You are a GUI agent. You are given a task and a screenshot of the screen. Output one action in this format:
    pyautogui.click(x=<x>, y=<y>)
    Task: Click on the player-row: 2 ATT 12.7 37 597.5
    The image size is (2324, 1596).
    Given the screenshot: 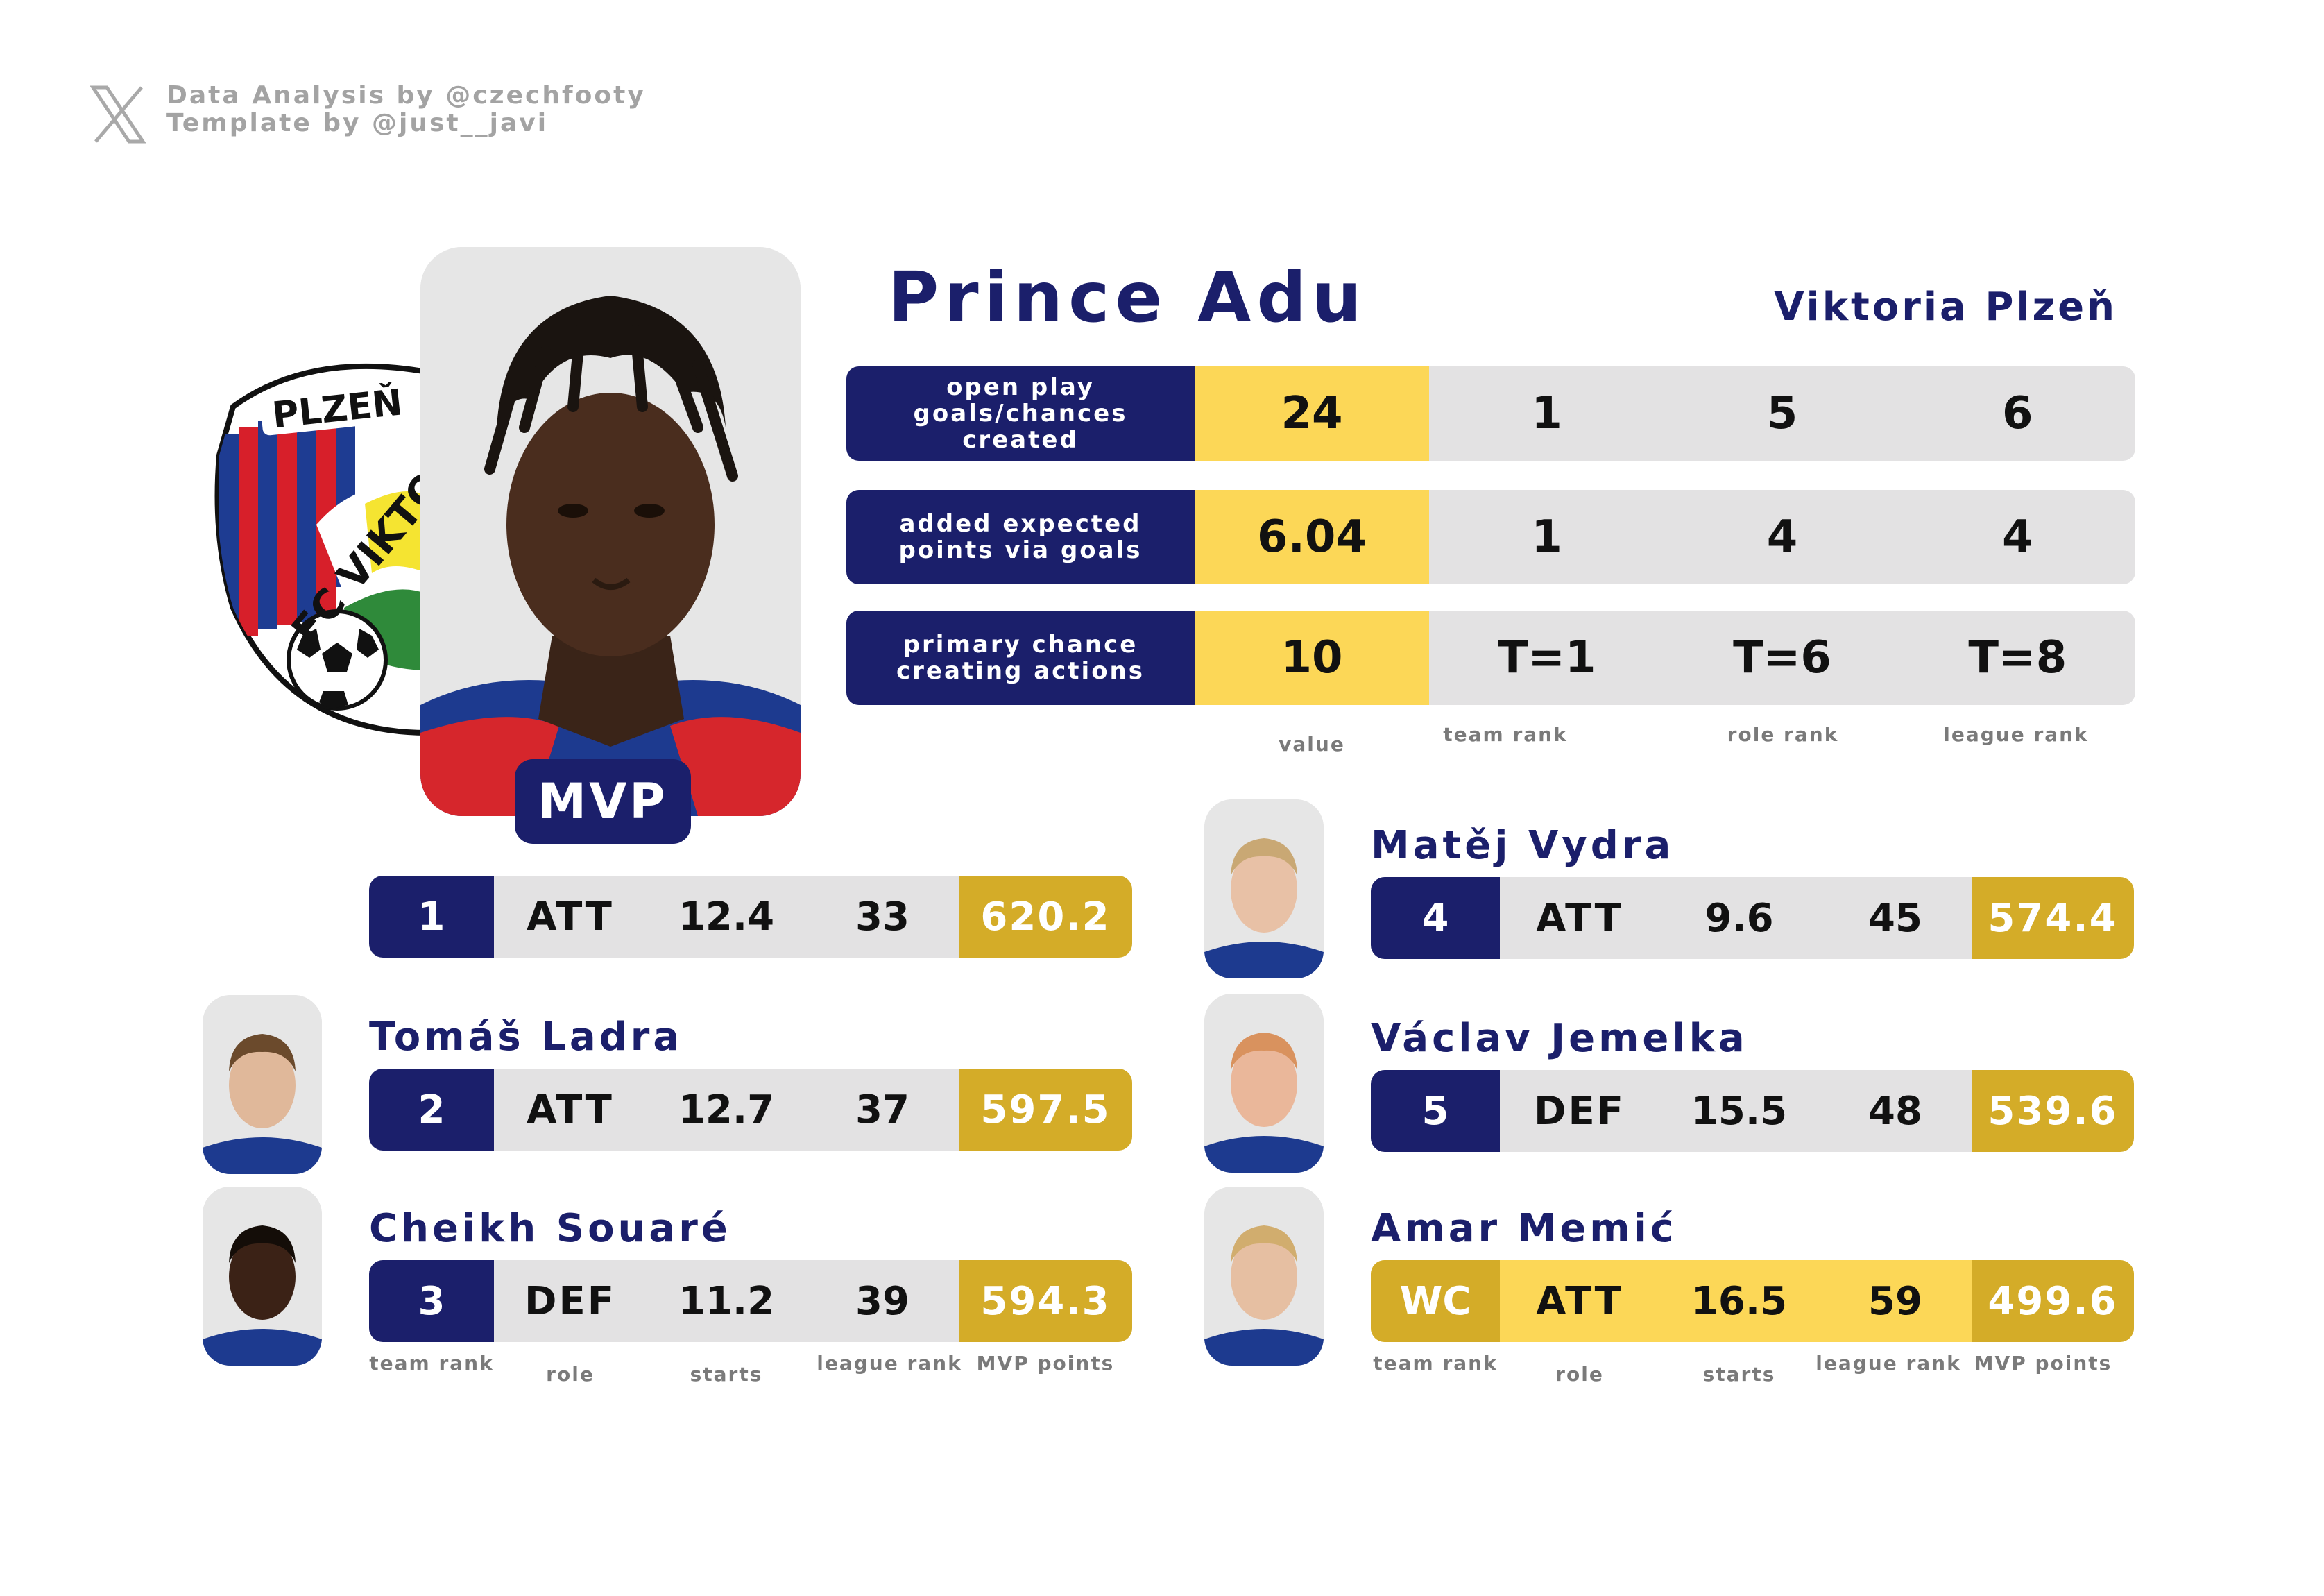 What is the action you would take?
    pyautogui.click(x=751, y=1110)
    